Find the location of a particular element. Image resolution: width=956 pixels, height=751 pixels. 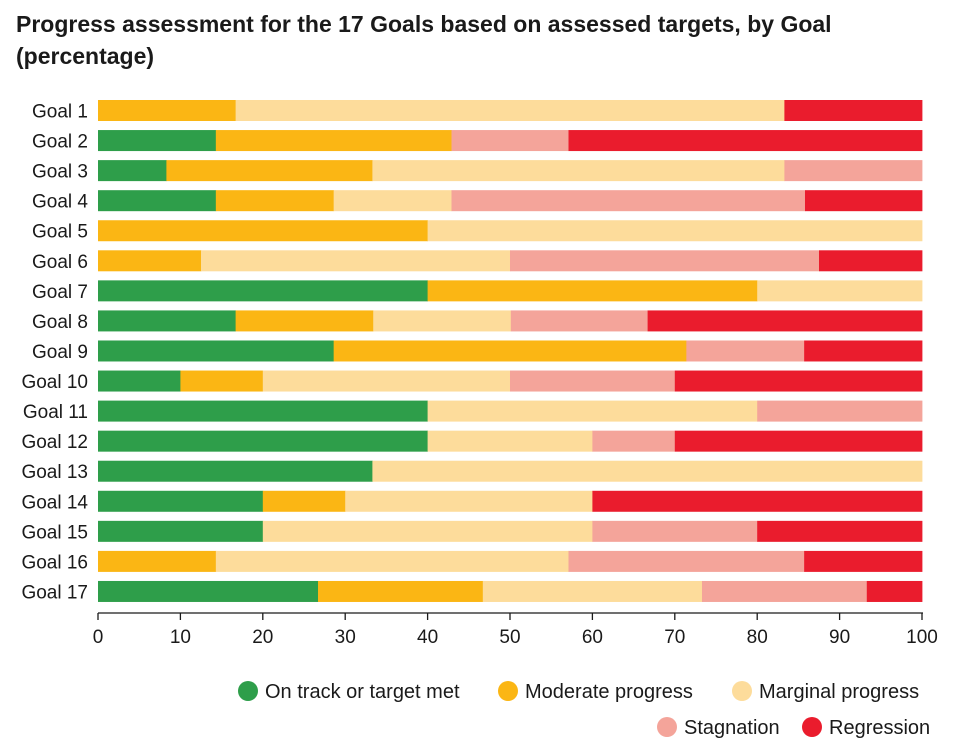

legend-label-5: Regression is located at coordinates (879, 728).